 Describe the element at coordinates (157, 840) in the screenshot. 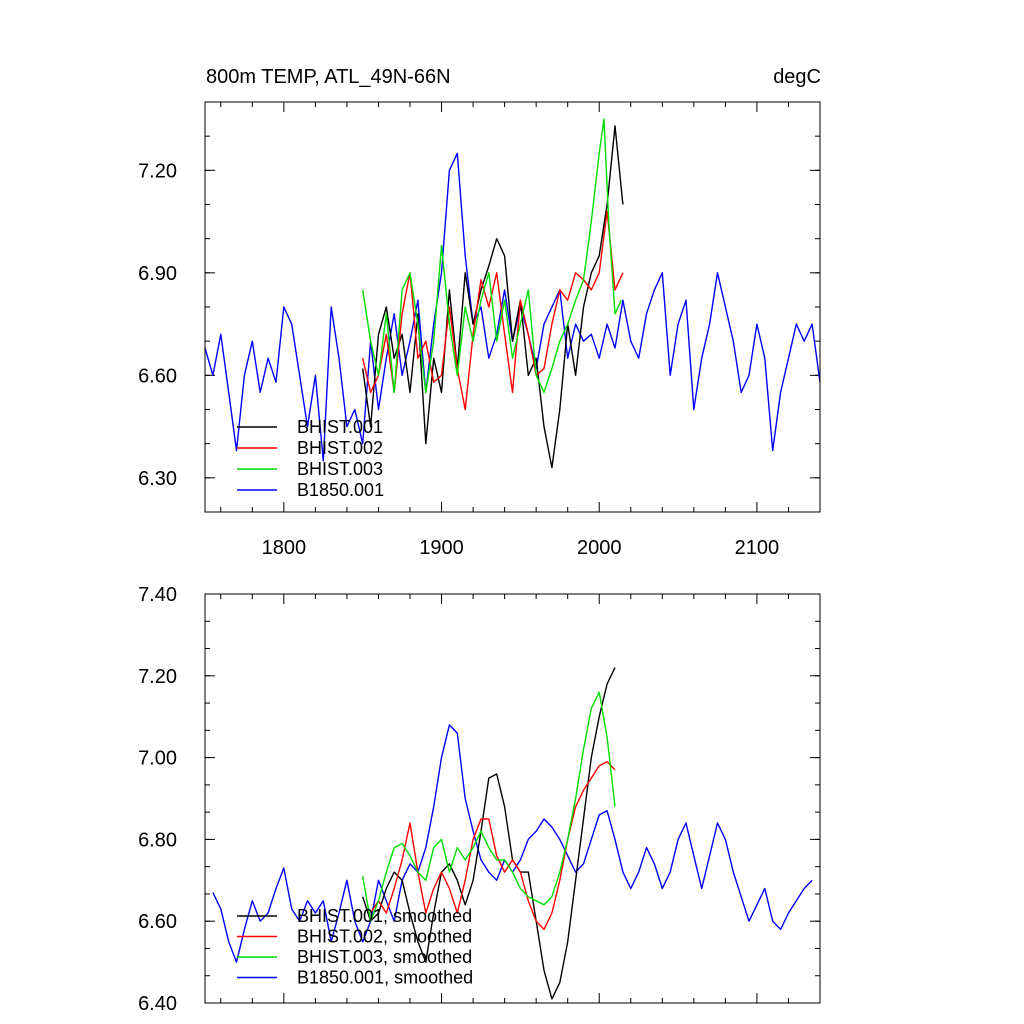

I see `y-tick-label: 6.80` at that location.